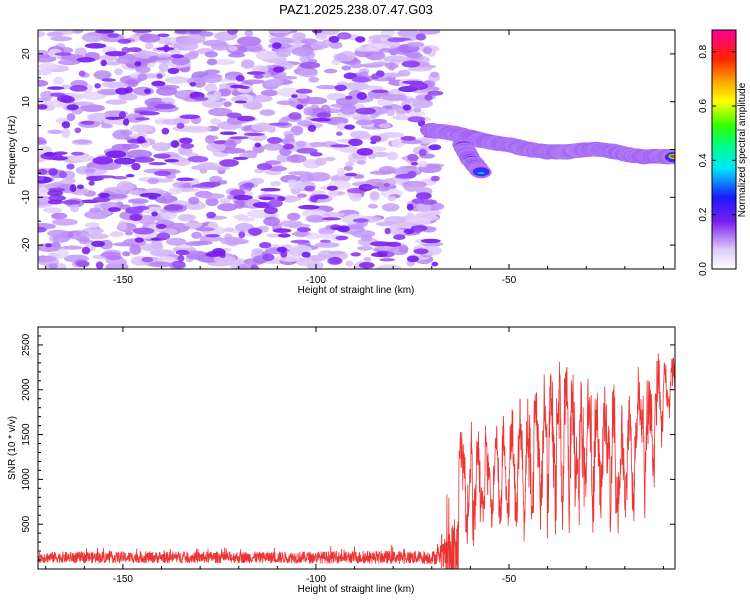 This screenshot has height=600, width=750. Describe the element at coordinates (509, 280) in the screenshot. I see `spectrogram-x-tick-label: -50` at that location.